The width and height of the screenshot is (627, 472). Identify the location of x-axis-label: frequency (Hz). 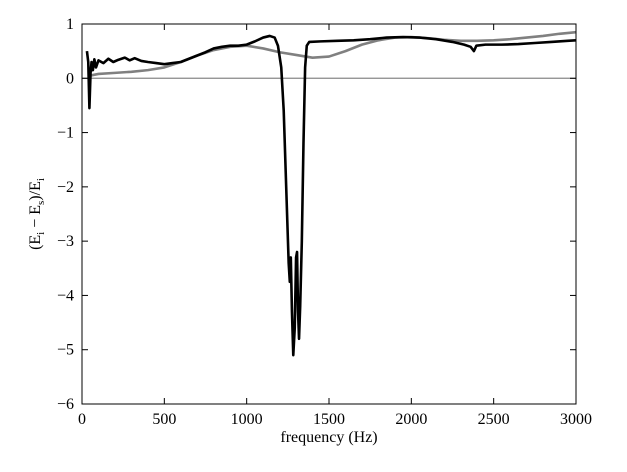
(328, 437).